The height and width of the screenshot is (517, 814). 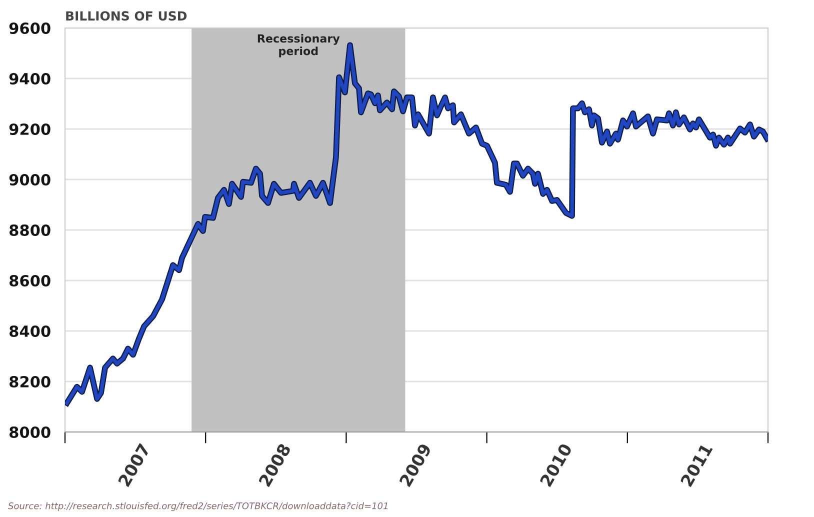 I want to click on y-tick-label: 9400, so click(x=29, y=78).